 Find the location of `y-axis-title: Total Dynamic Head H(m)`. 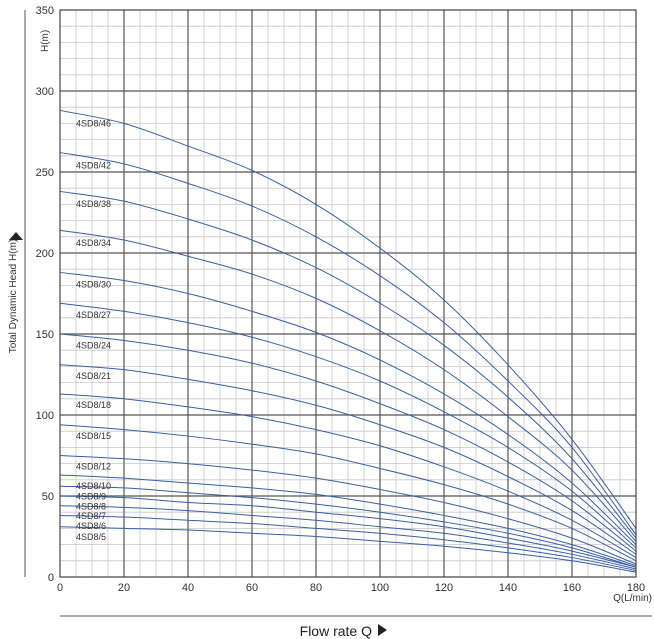

y-axis-title: Total Dynamic Head H(m) is located at coordinates (13, 296).